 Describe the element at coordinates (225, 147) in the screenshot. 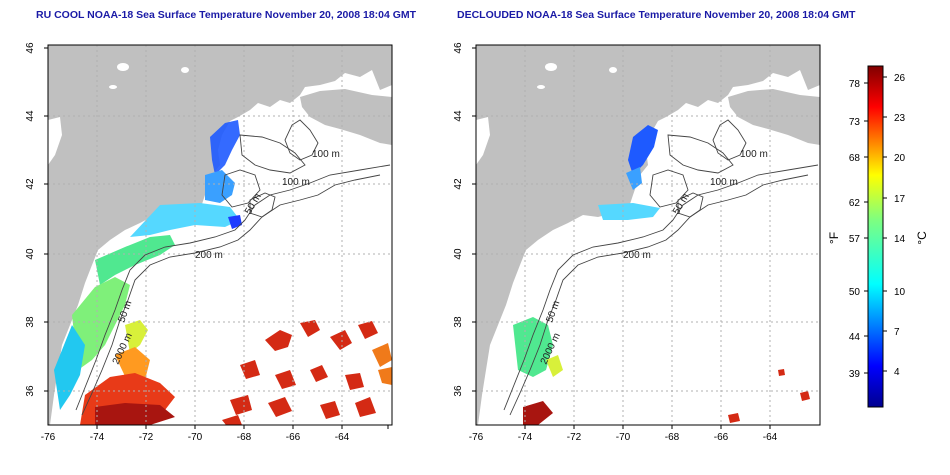

I see `sst-cold-gulf-of-maine` at that location.